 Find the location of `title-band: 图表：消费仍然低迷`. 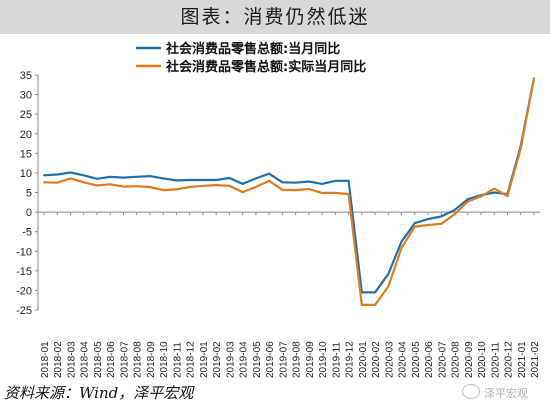

title-band: 图表：消费仍然低迷 is located at coordinates (275, 17).